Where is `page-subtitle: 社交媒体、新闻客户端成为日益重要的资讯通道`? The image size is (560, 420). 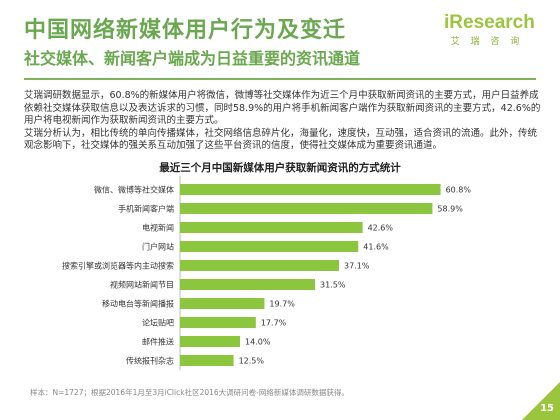
page-subtitle: 社交媒体、新闻客户端成为日益重要的资讯通道 is located at coordinates (192, 58).